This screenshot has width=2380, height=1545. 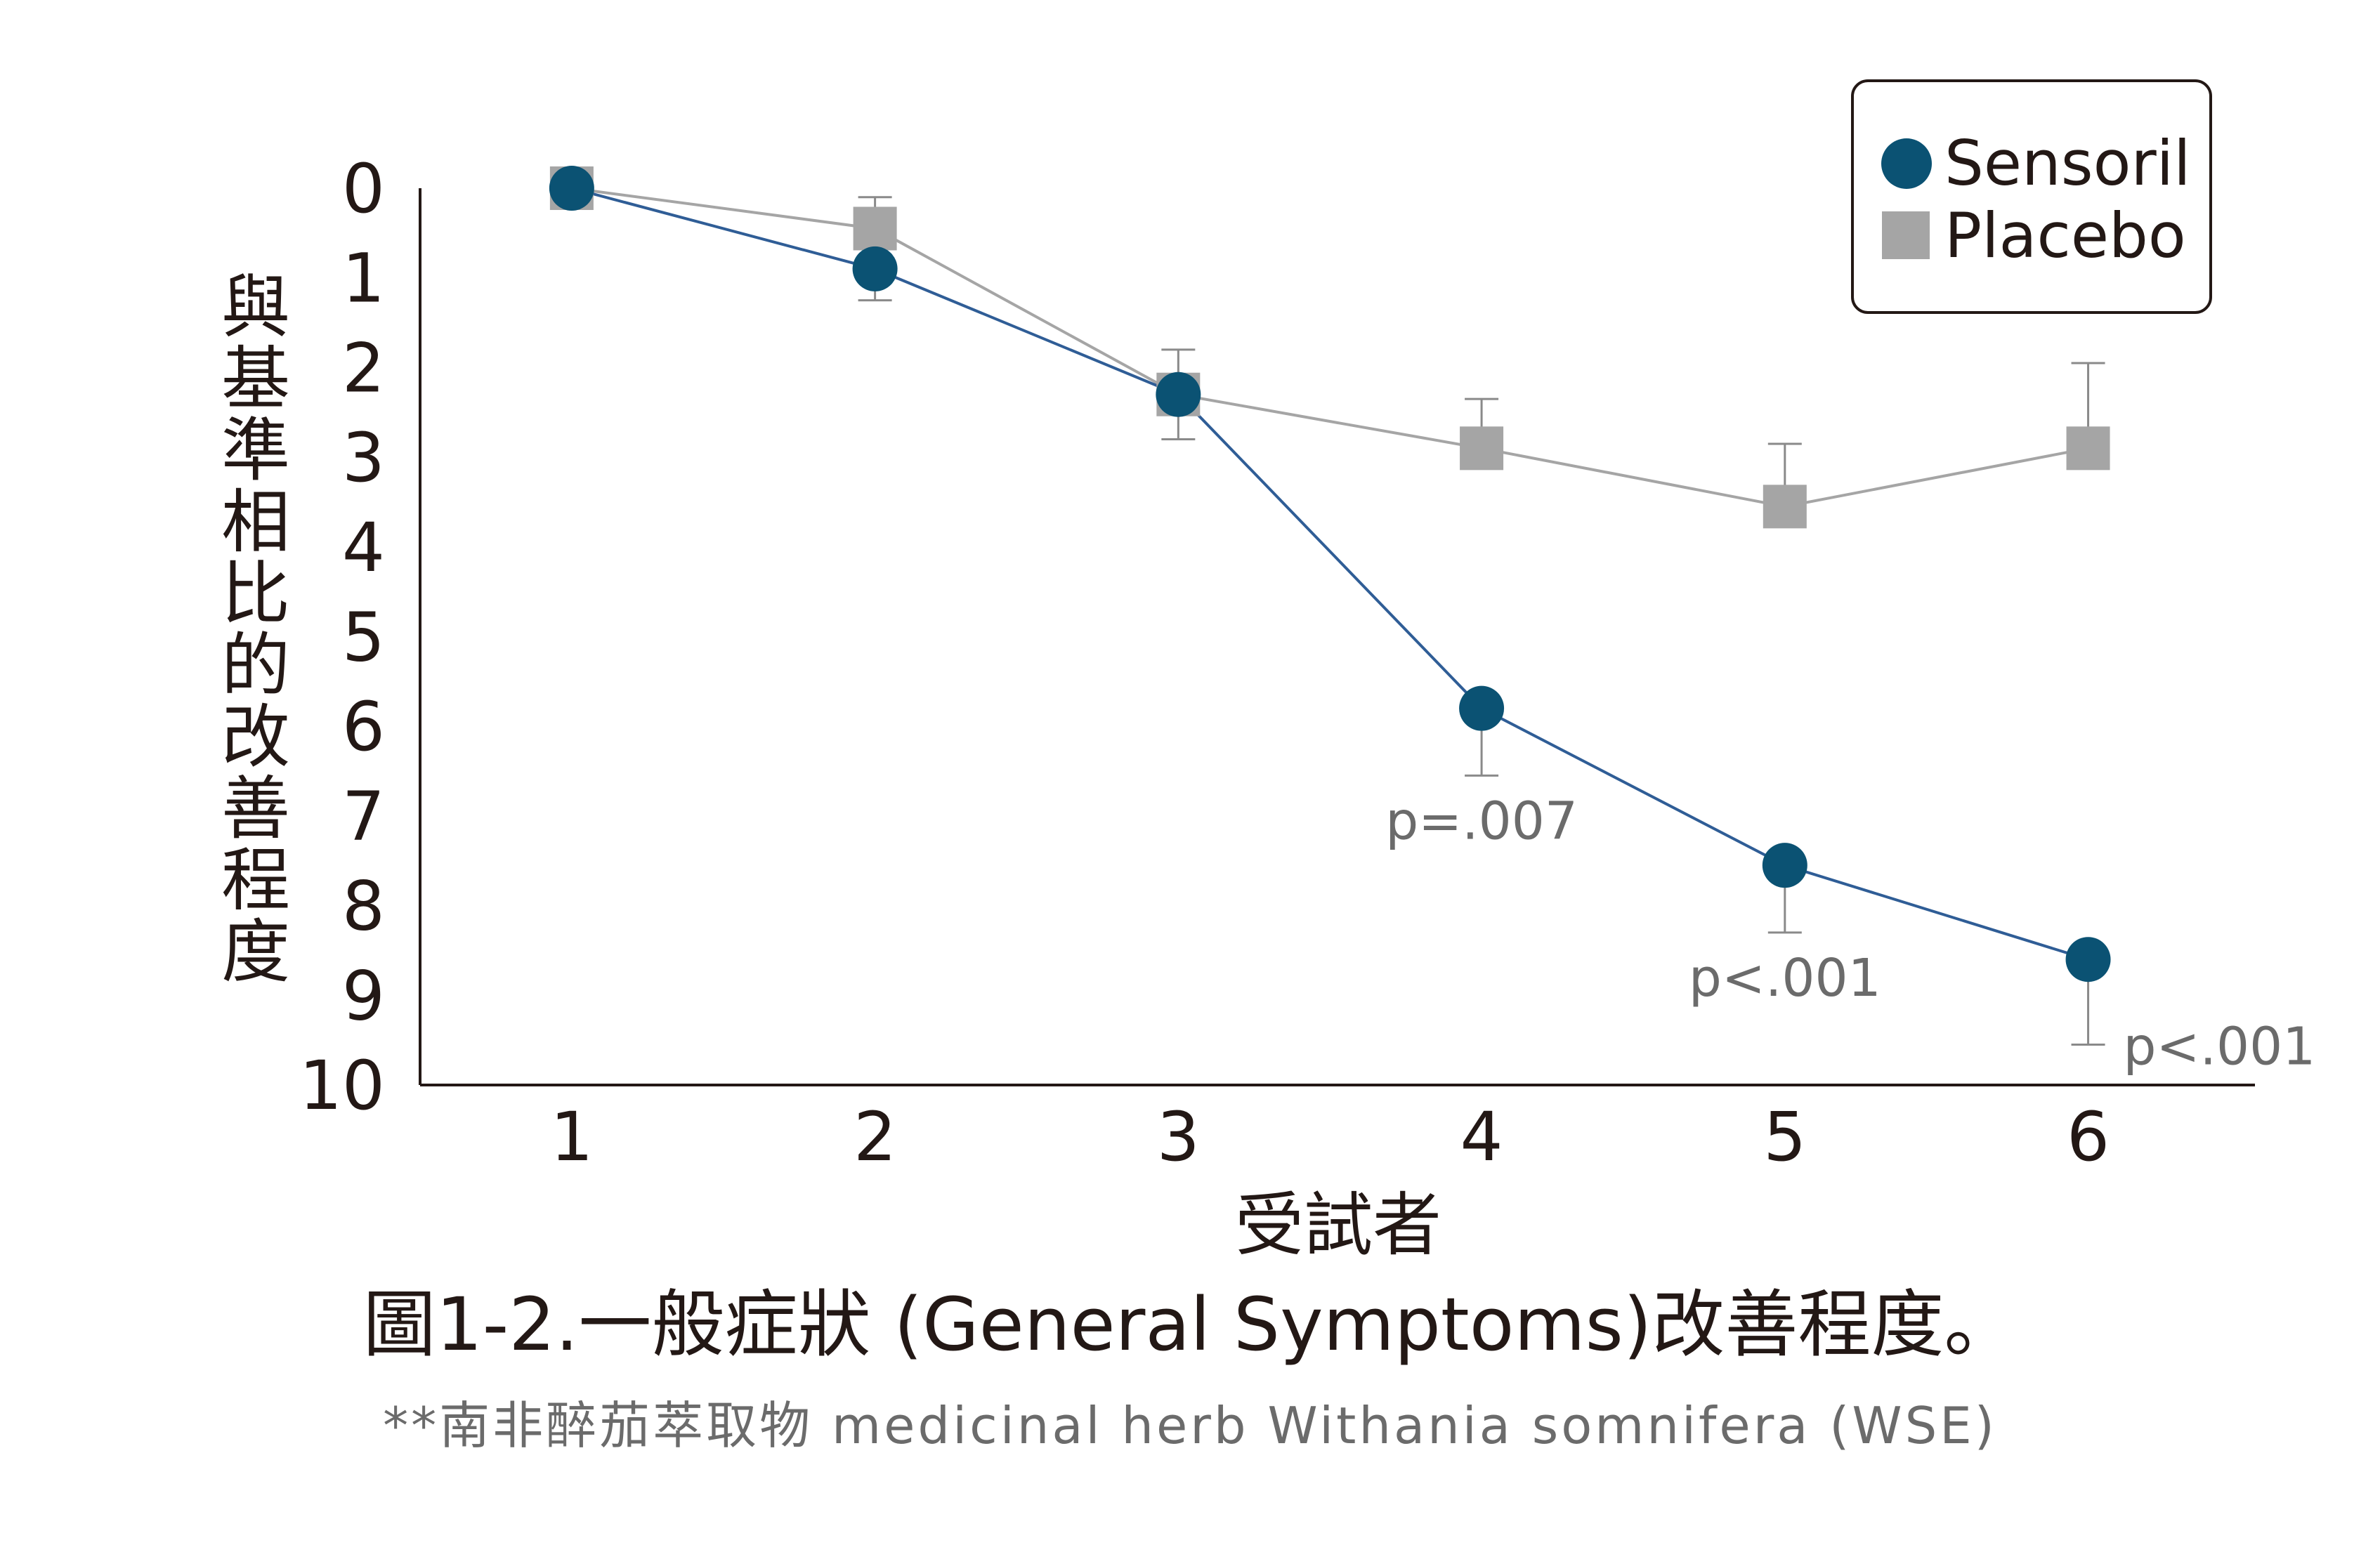 I want to click on p-value-annotation: p=.007, so click(x=1481, y=821).